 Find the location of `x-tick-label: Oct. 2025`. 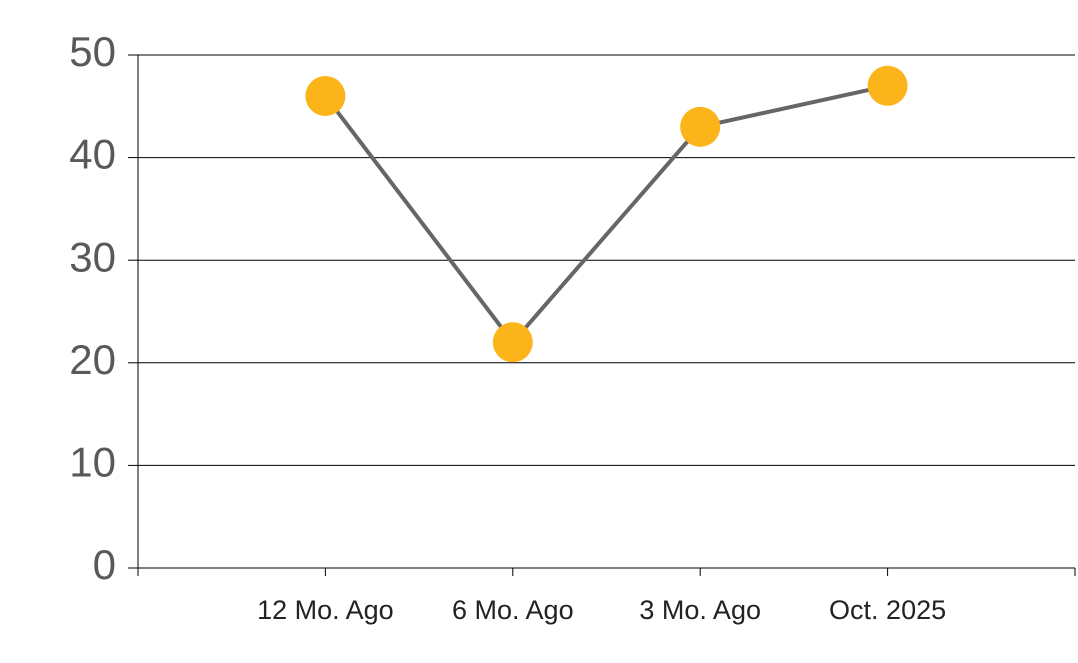

x-tick-label: Oct. 2025 is located at coordinates (887, 610).